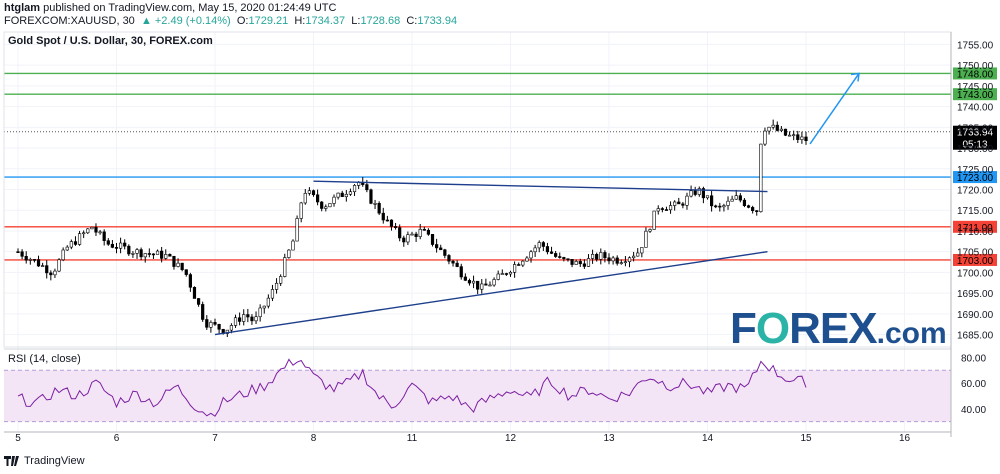 The width and height of the screenshot is (1000, 474). Describe the element at coordinates (975, 45) in the screenshot. I see `y-tick-label: 1755.00` at that location.